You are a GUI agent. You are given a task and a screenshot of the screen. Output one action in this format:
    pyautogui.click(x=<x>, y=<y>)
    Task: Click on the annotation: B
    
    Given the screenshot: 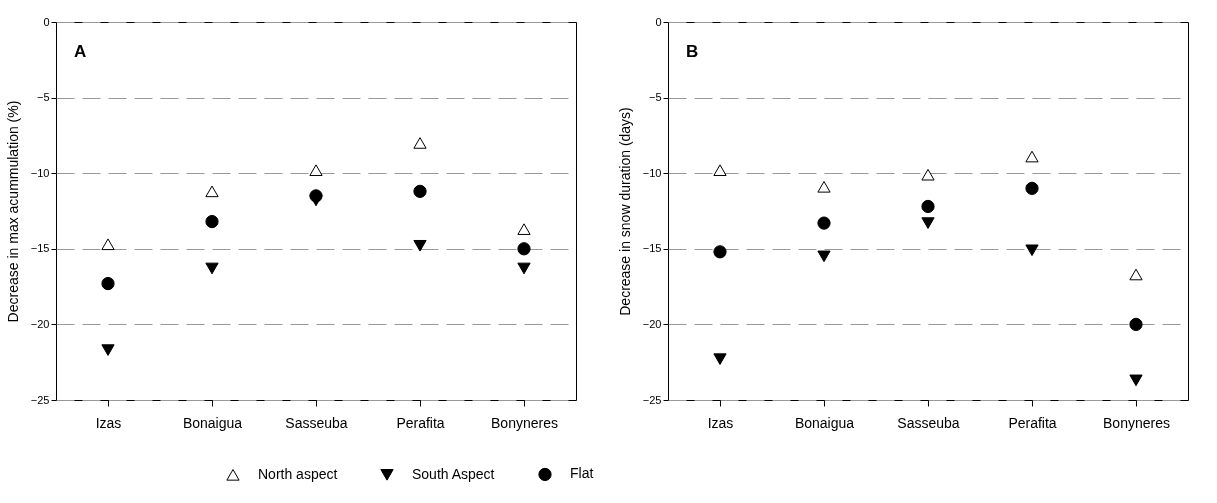 What is the action you would take?
    pyautogui.click(x=692, y=51)
    